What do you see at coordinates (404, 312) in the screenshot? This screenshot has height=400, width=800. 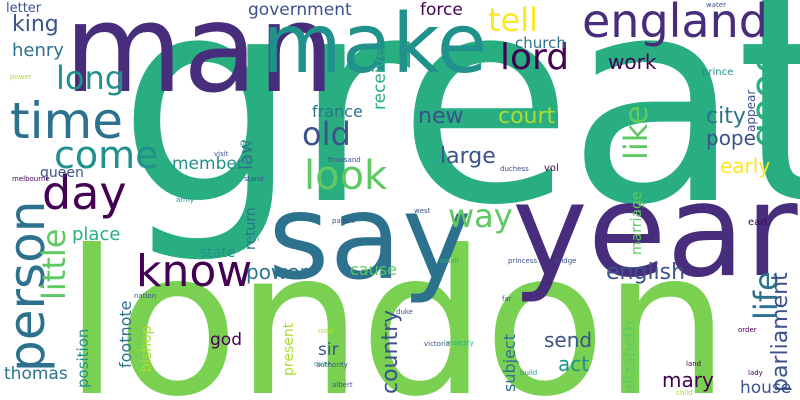 I see `word-duke: duke` at bounding box center [404, 312].